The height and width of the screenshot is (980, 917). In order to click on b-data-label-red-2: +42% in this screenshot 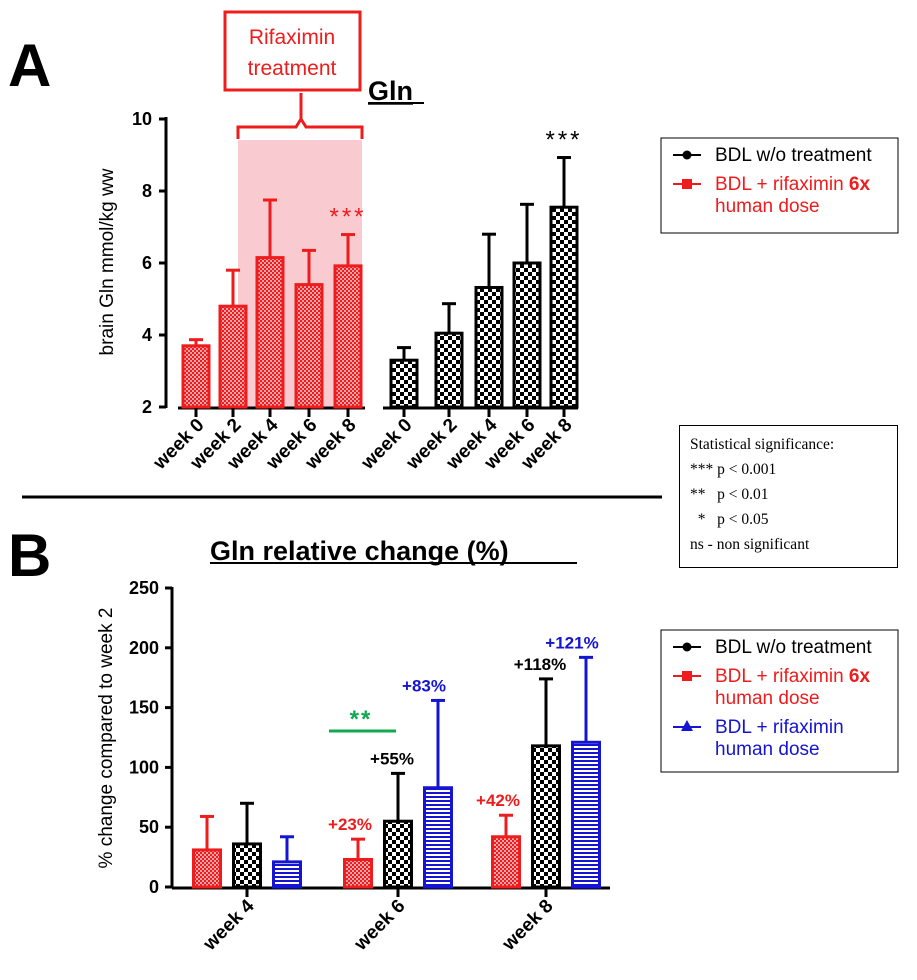, I will do `click(498, 800)`.